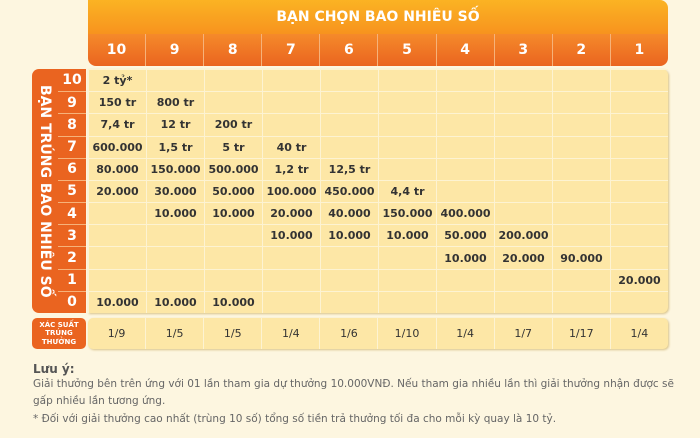 Image resolution: width=700 pixels, height=438 pixels. Describe the element at coordinates (233, 191) in the screenshot. I see `prize-cell: 50.000` at that location.